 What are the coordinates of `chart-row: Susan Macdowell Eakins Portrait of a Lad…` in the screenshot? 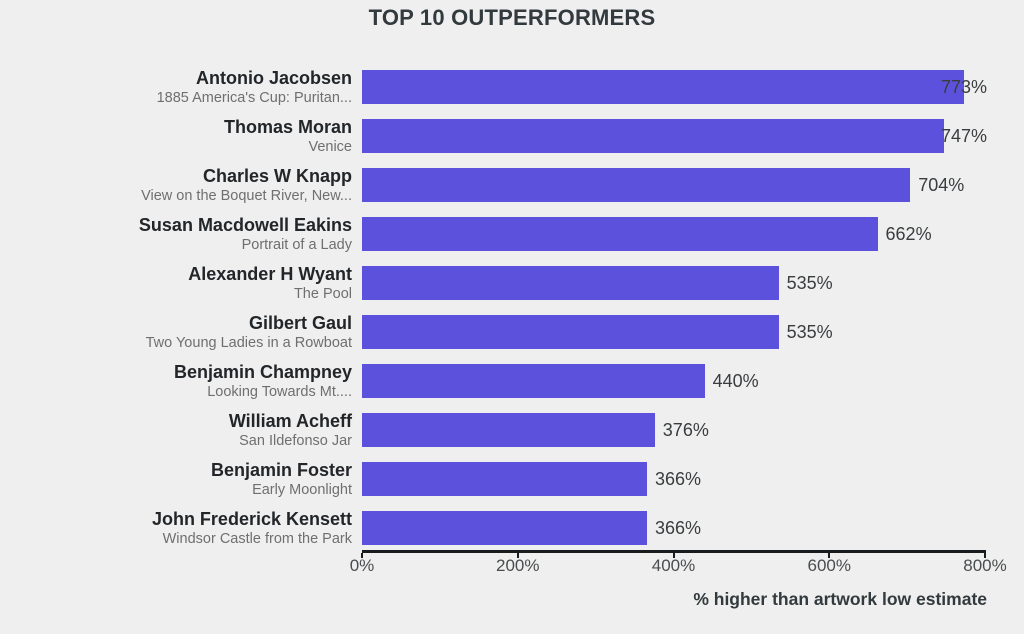 It's located at (512, 234).